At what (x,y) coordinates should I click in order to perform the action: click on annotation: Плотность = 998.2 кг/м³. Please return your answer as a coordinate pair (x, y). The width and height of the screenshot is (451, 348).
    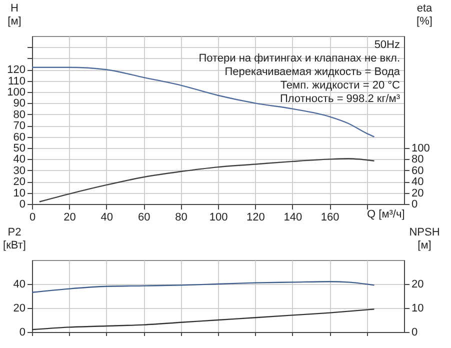
    Looking at the image, I should click on (340, 99).